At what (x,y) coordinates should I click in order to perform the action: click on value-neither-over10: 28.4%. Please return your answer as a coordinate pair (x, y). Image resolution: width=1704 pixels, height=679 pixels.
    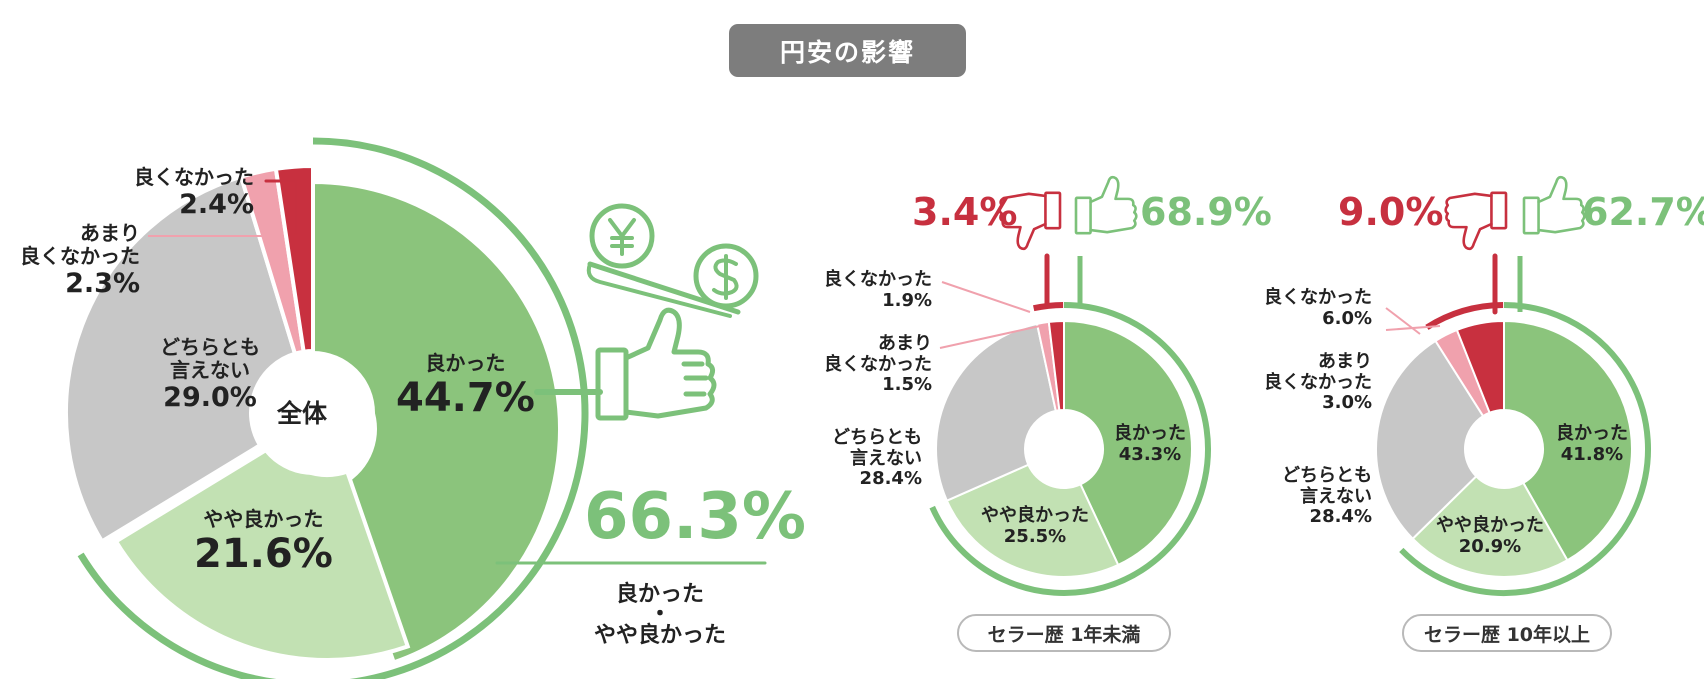
    Looking at the image, I should click on (1340, 517).